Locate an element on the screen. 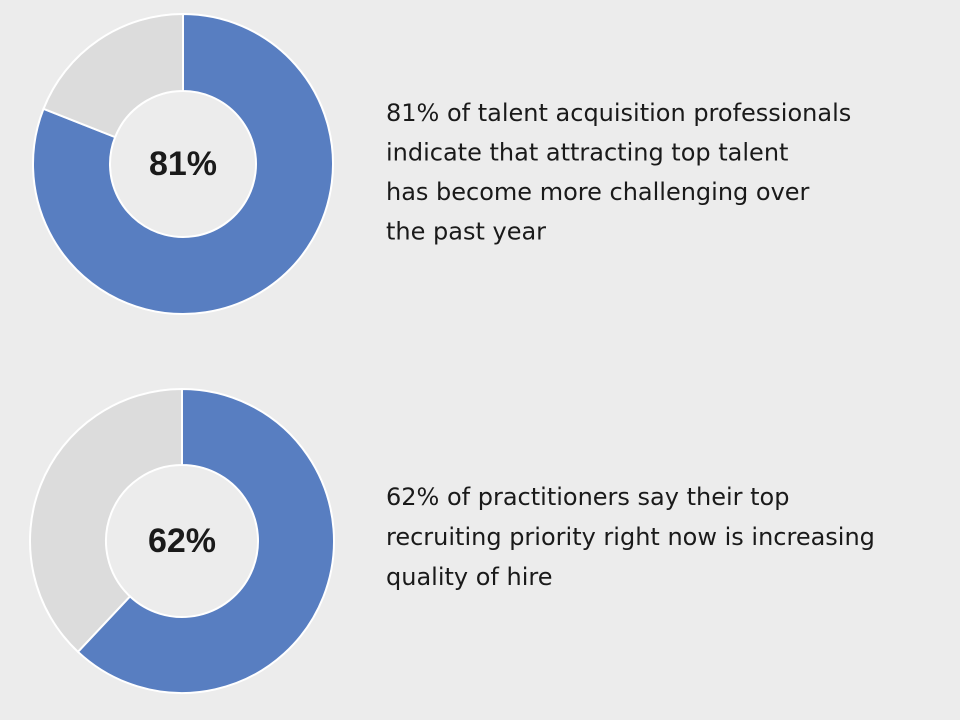 The image size is (960, 720). description-line: indicate that attracting top talent is located at coordinates (587, 153).